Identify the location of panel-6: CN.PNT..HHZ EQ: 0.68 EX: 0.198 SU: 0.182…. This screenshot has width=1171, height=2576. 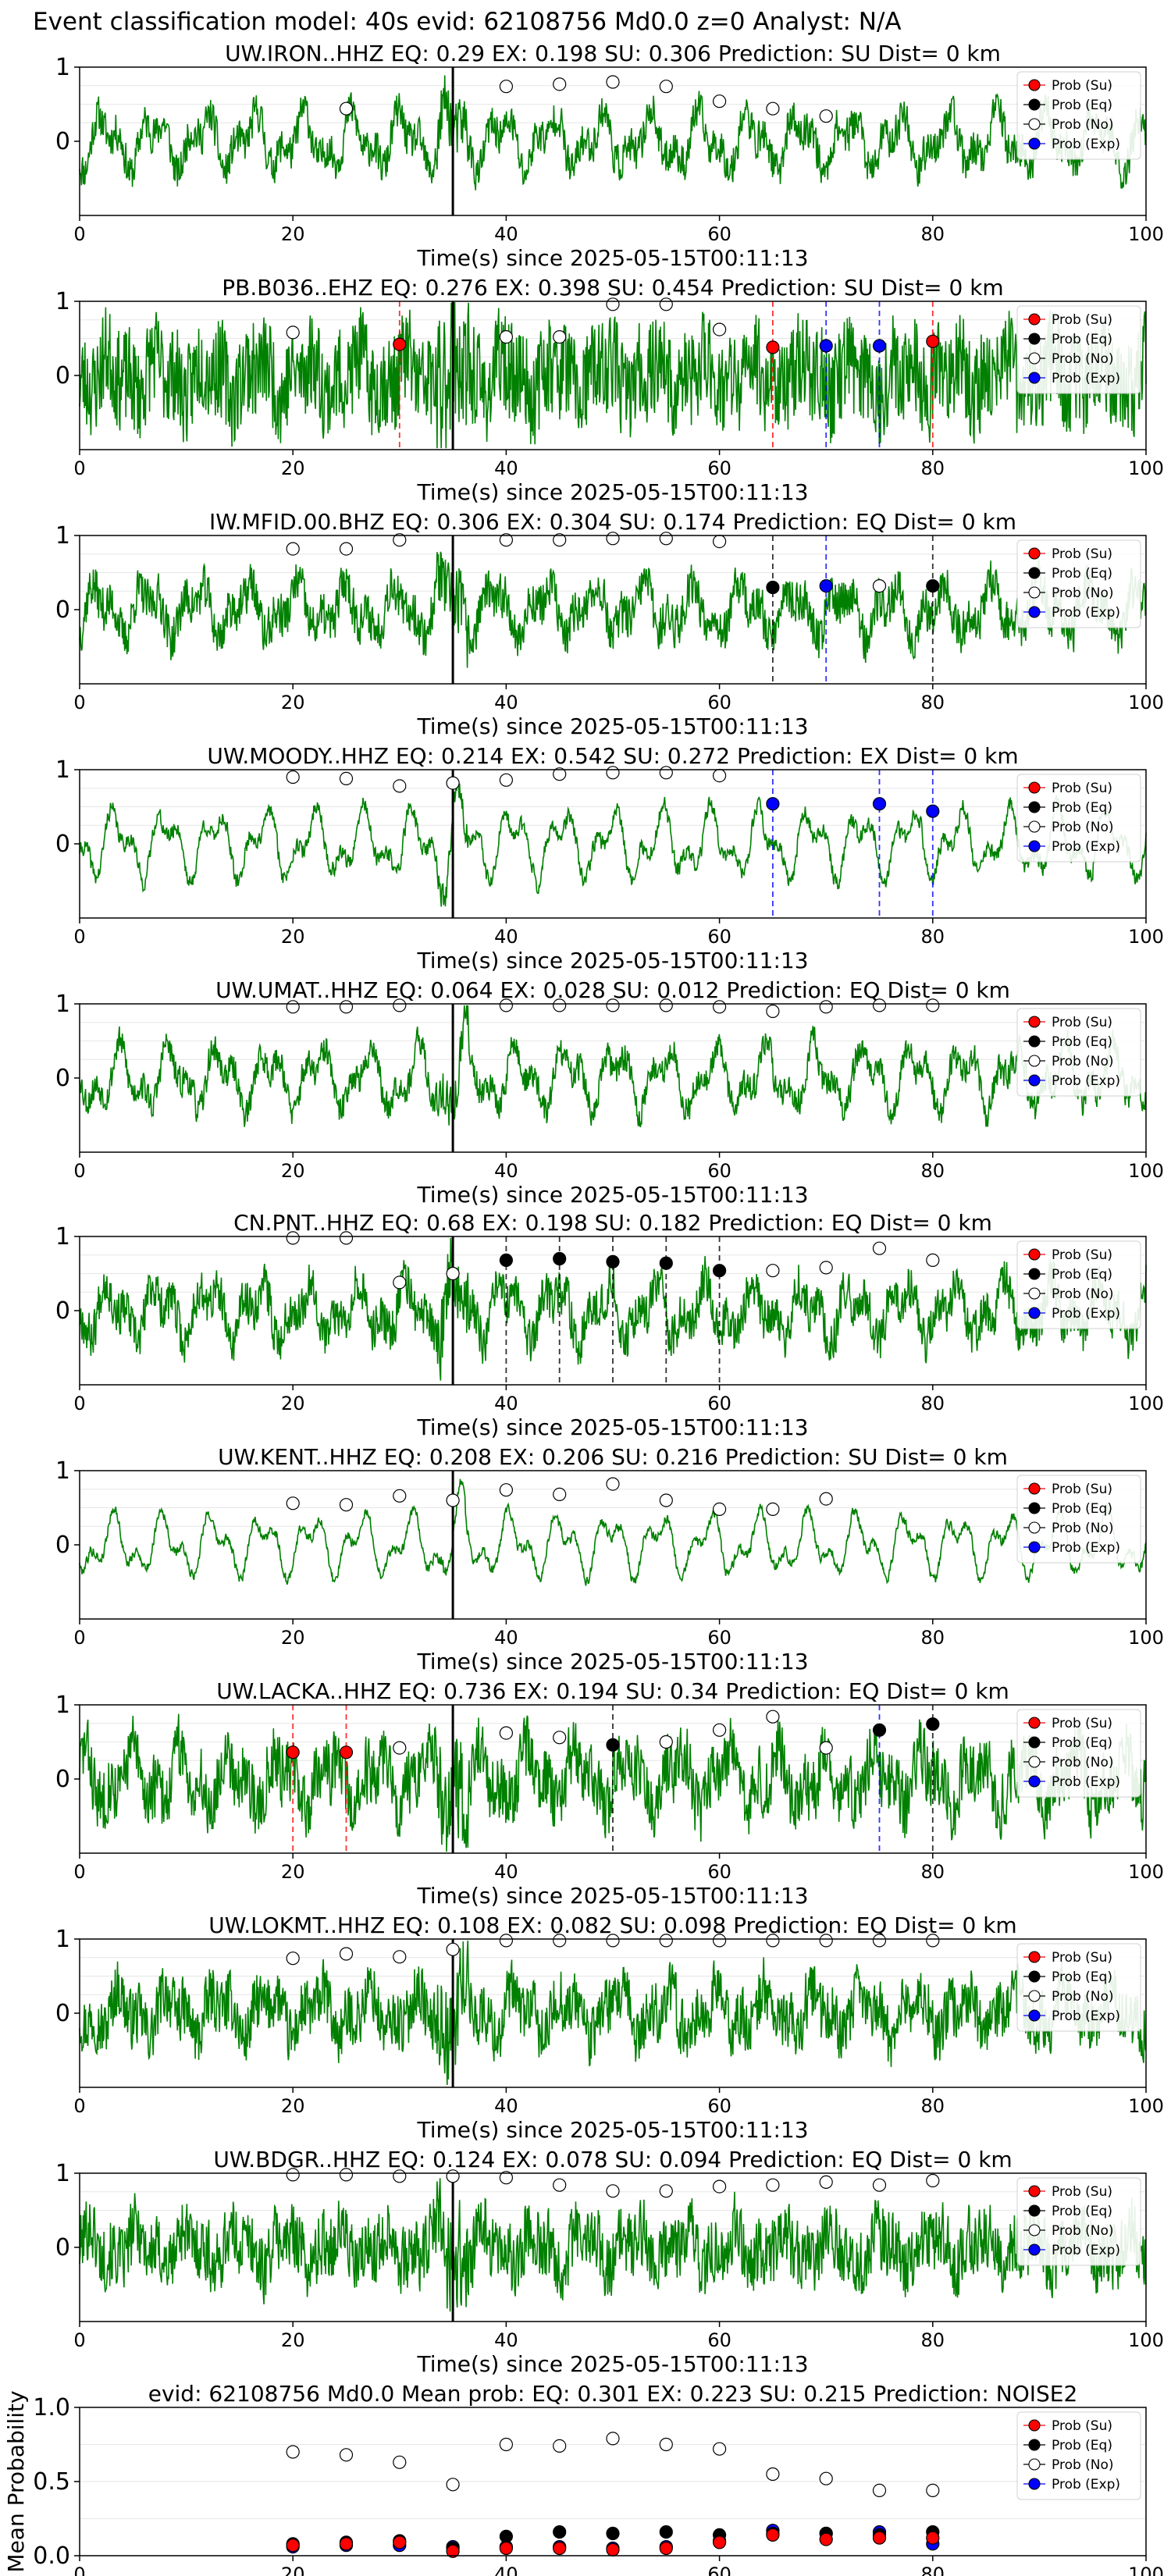
(609, 1325).